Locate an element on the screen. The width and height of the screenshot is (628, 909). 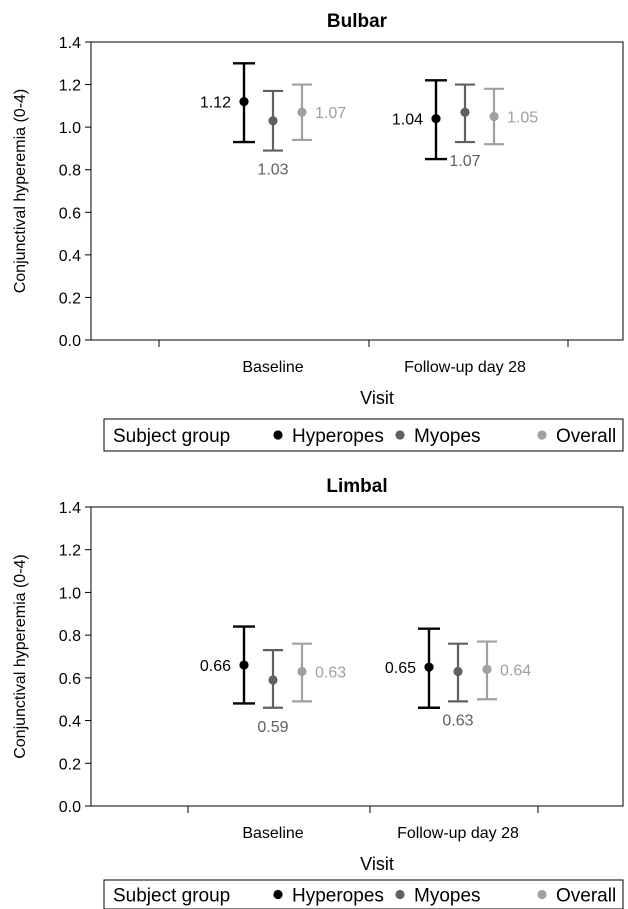
data-label: 1.05 is located at coordinates (522, 118).